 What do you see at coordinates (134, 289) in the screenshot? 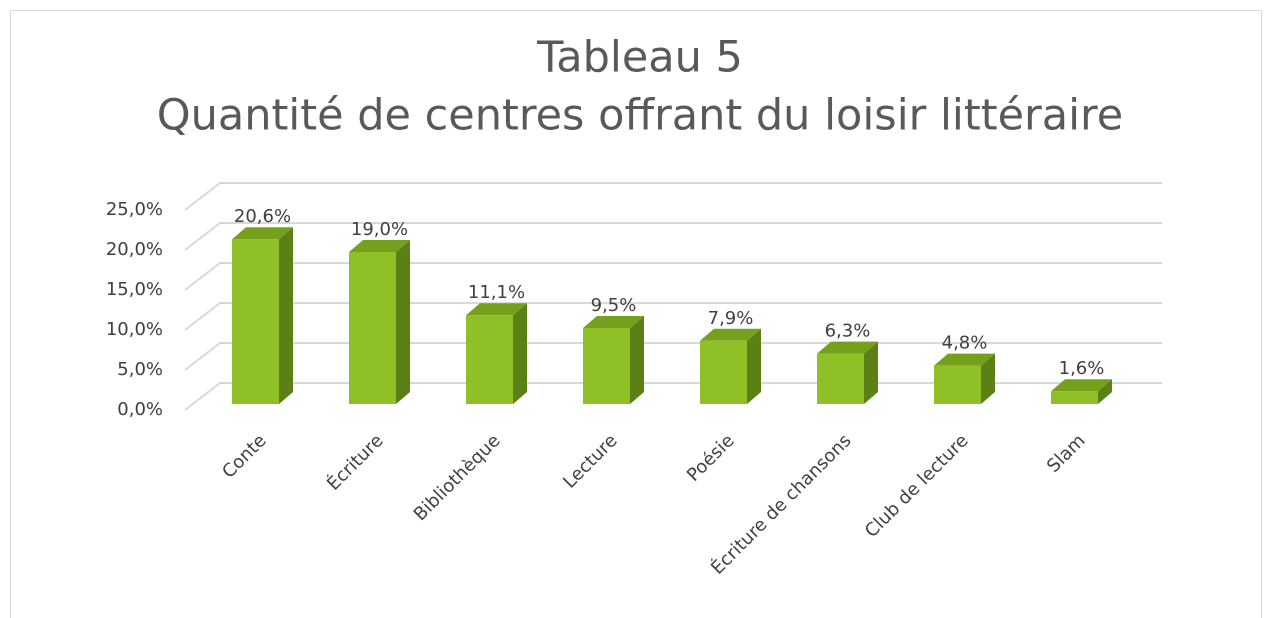
I see `y-tick-label: 15,0%` at bounding box center [134, 289].